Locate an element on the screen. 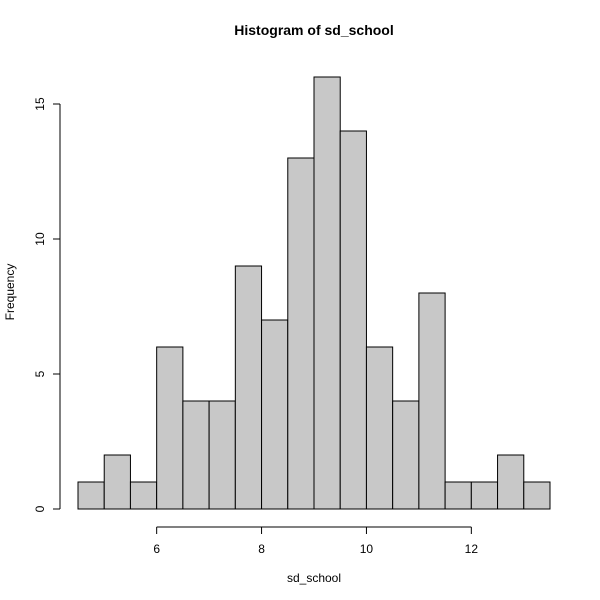 The height and width of the screenshot is (600, 600). y-tick-label: 15 is located at coordinates (40, 104).